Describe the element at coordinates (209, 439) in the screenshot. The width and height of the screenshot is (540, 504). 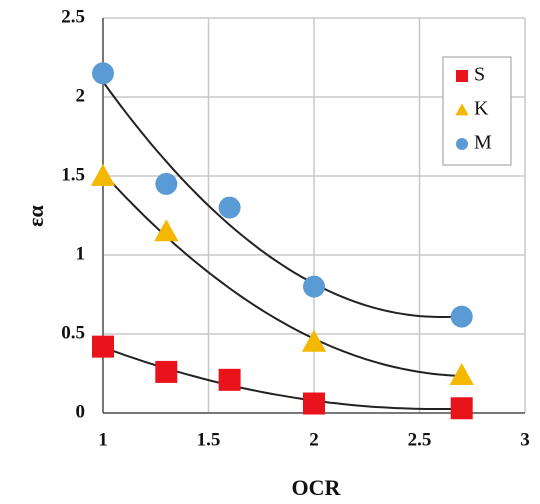
I see `x-tick-label: 1.5` at that location.